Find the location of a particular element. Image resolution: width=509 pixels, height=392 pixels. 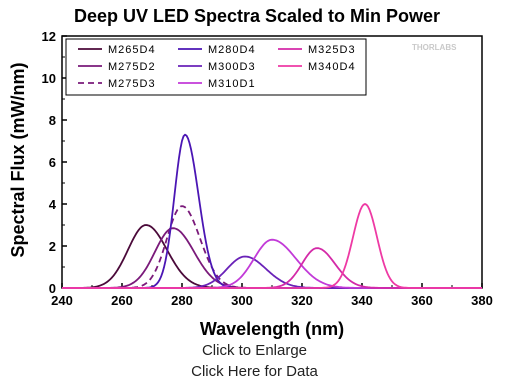

legend-label: M275D3 is located at coordinates (132, 84).